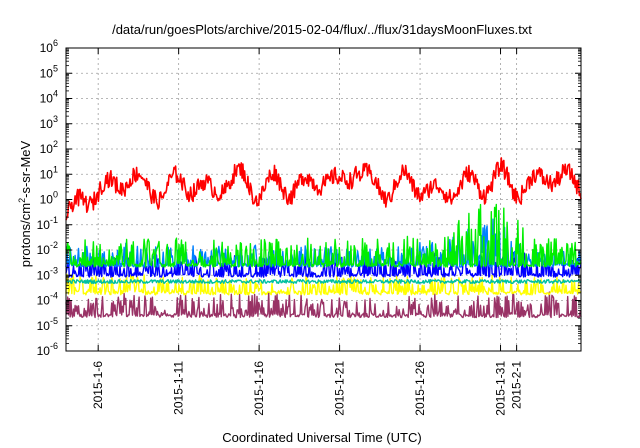  What do you see at coordinates (25, 168) in the screenshot?
I see `y-axis-label-rest: -s-sr-MeV` at bounding box center [25, 168].